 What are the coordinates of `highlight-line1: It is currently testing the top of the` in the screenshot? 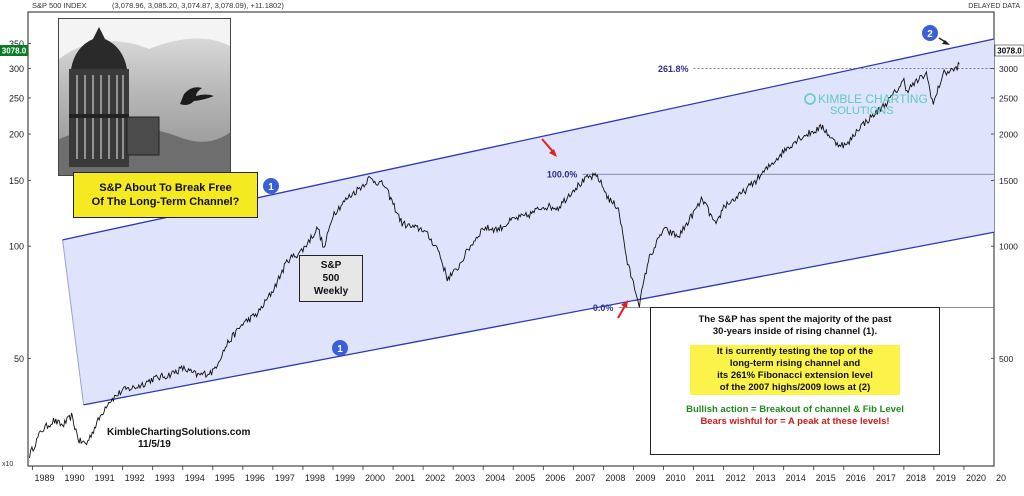 It's located at (795, 351).